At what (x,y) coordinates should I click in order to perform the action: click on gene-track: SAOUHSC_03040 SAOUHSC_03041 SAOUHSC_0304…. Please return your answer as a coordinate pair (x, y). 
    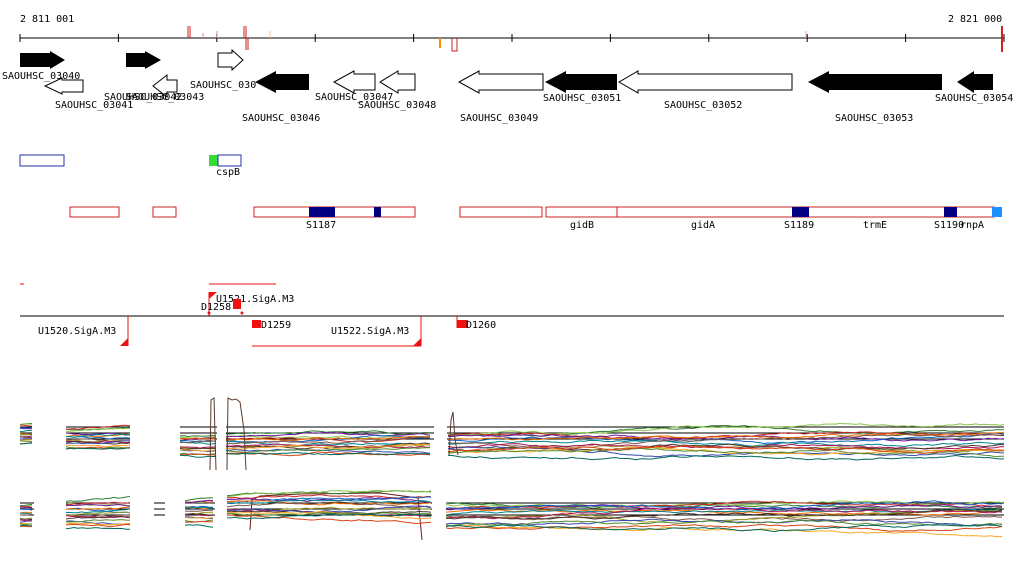
    Looking at the image, I should click on (507, 87).